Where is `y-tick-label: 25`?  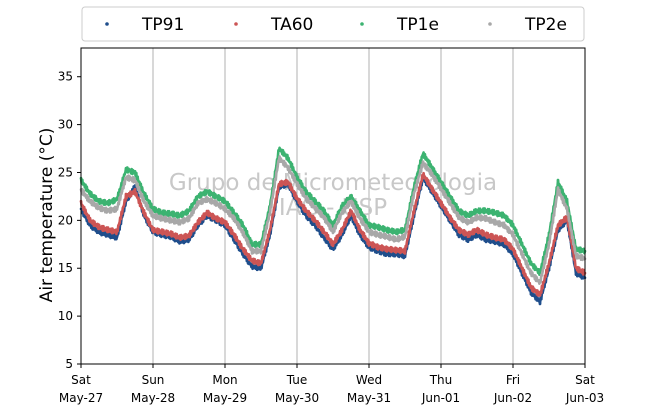
y-tick-label: 25 is located at coordinates (65, 172).